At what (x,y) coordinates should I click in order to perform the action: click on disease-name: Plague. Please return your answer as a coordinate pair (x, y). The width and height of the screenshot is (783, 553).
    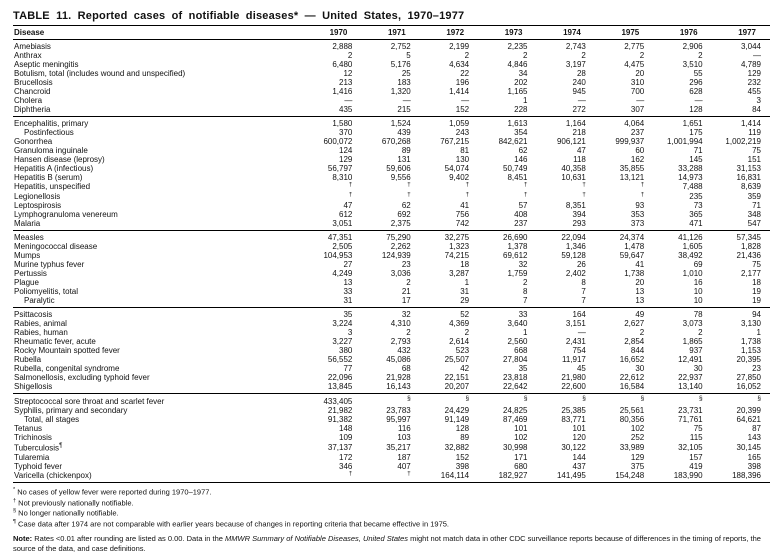
    Looking at the image, I should click on (26, 283).